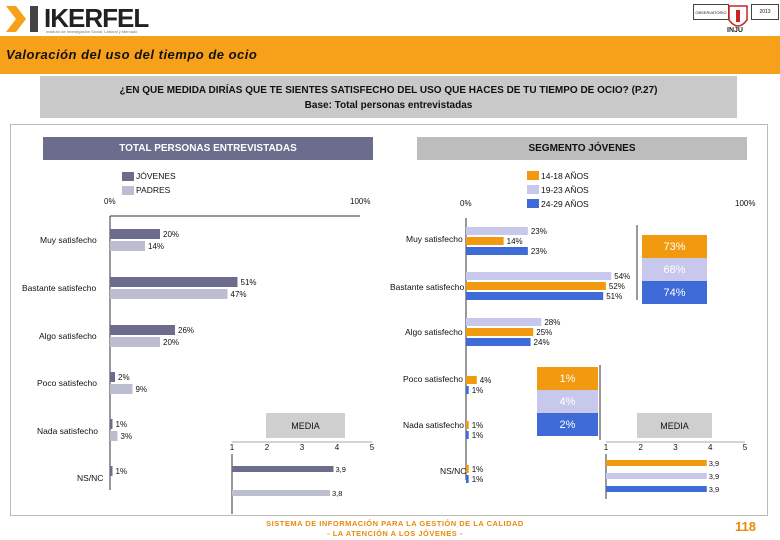  What do you see at coordinates (249, 282) in the screenshot?
I see `left-data-label: 51%` at bounding box center [249, 282].